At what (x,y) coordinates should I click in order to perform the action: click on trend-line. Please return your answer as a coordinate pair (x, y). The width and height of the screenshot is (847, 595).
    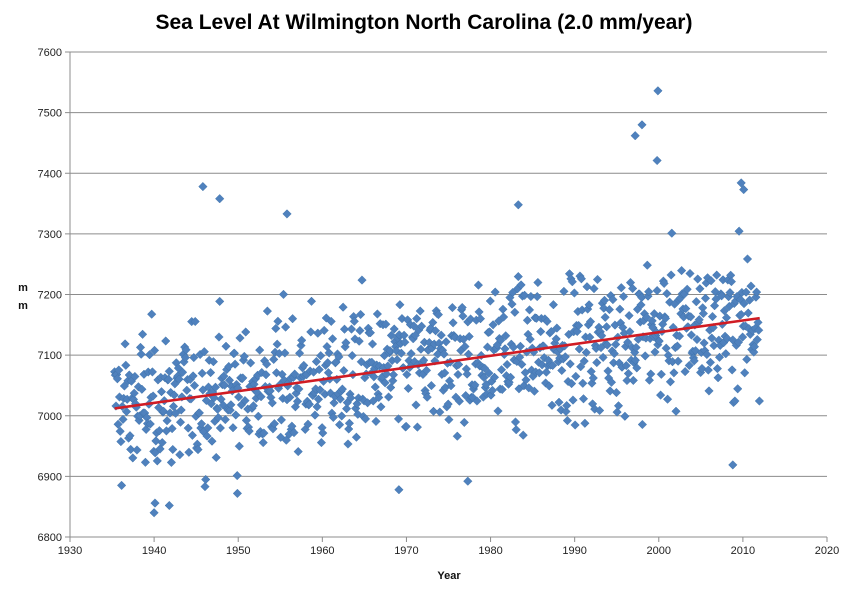
    Looking at the image, I should click on (437, 363).